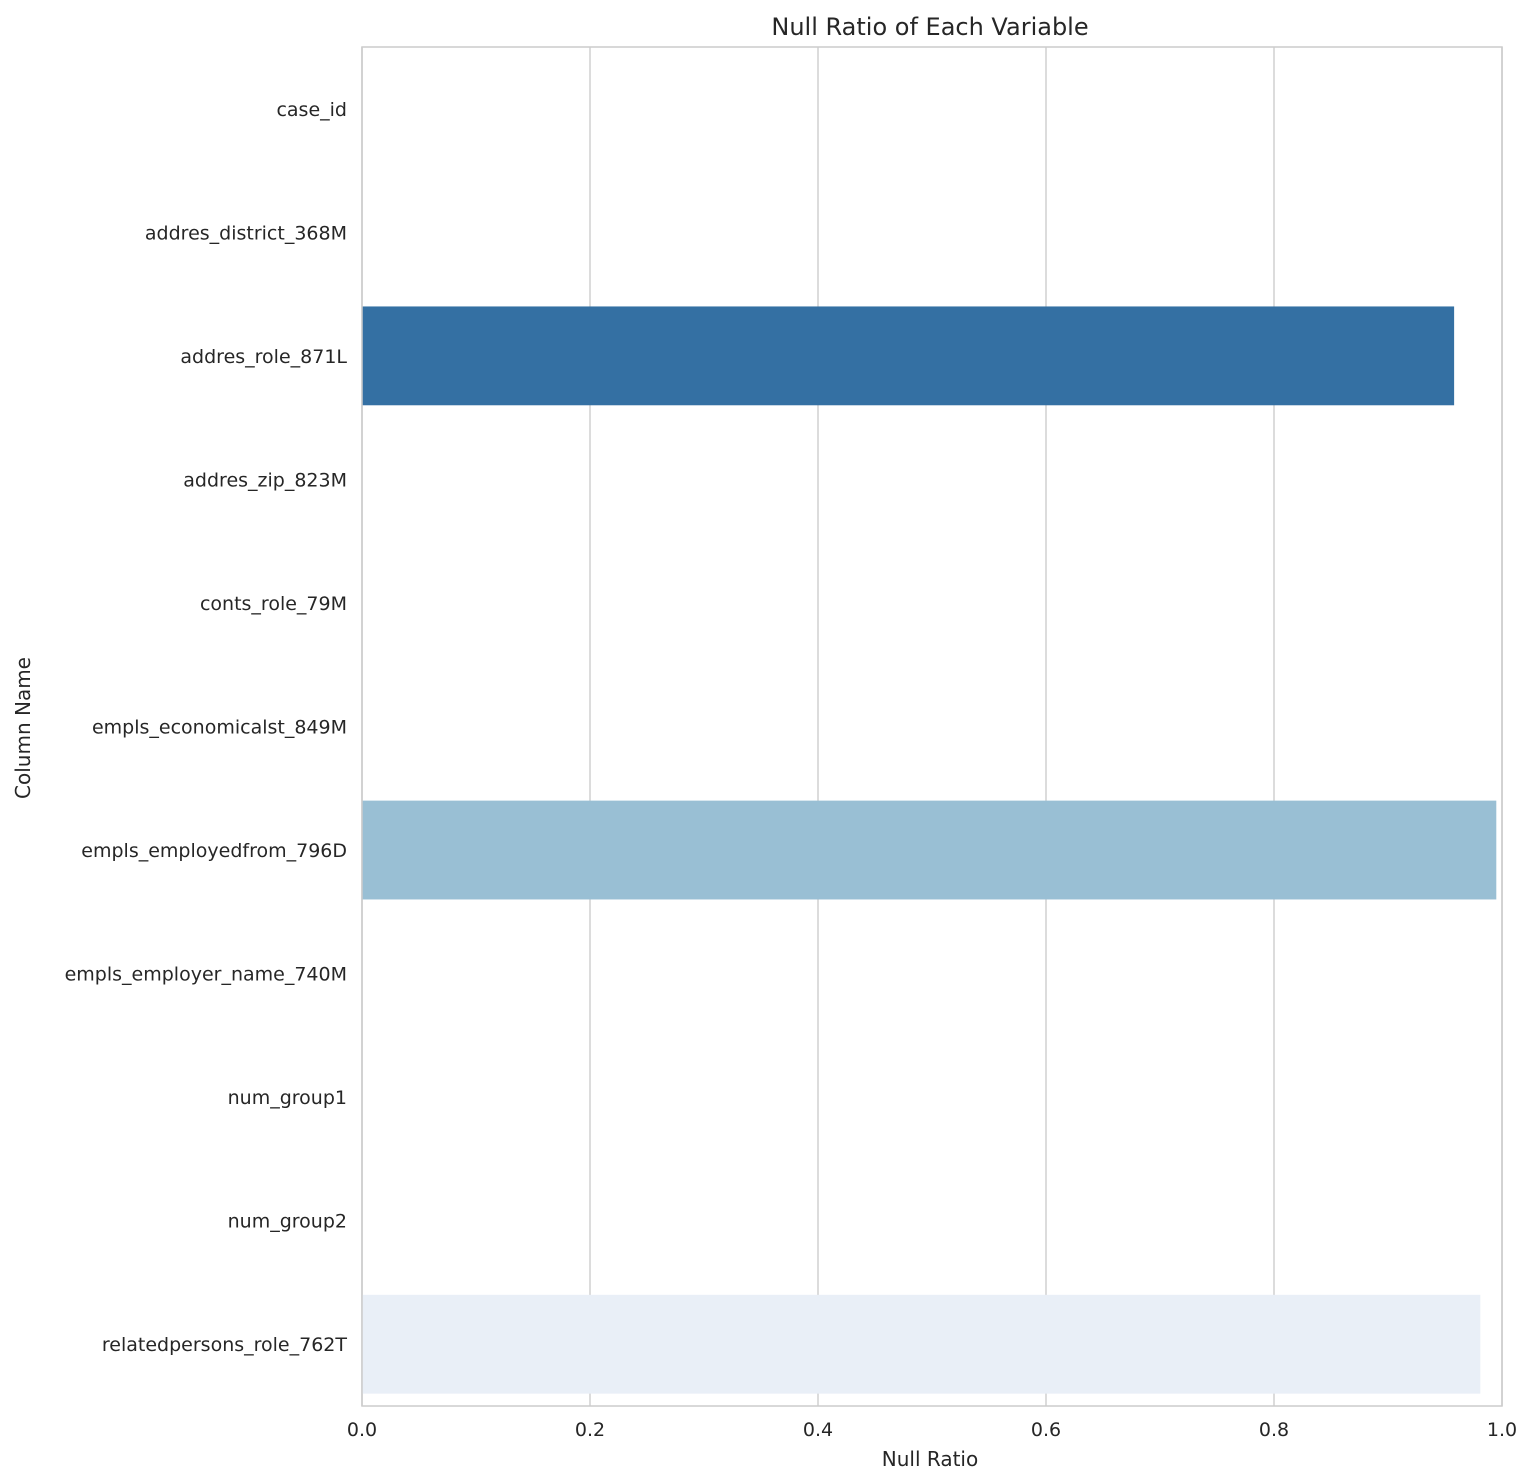 Image resolution: width=1530 pixels, height=1483 pixels. I want to click on y-tick-label: empls_employedfrom_796D, so click(214, 851).